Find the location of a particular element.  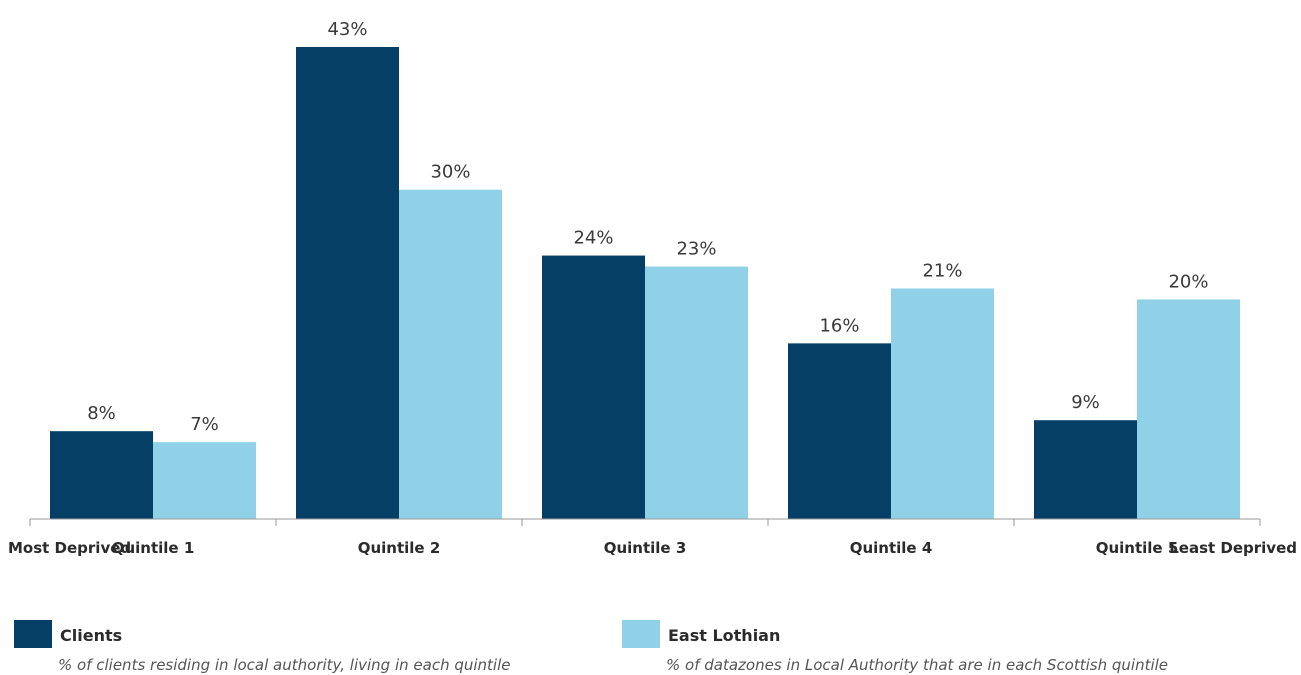

bar-clients-q3 is located at coordinates (593, 387).